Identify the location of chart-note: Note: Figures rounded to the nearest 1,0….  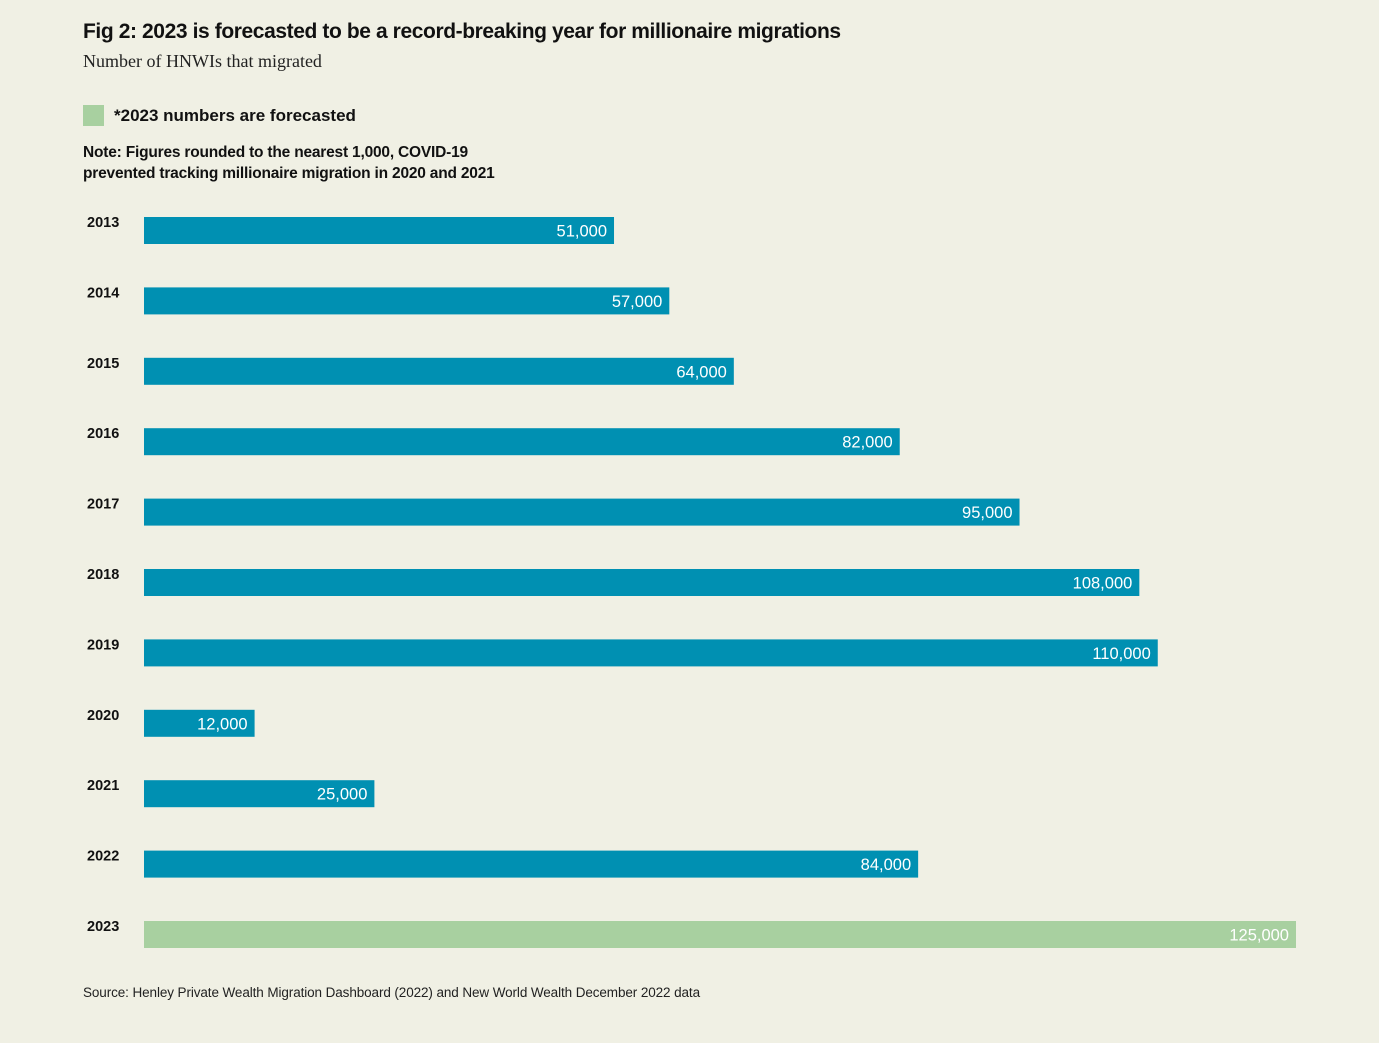
(289, 163).